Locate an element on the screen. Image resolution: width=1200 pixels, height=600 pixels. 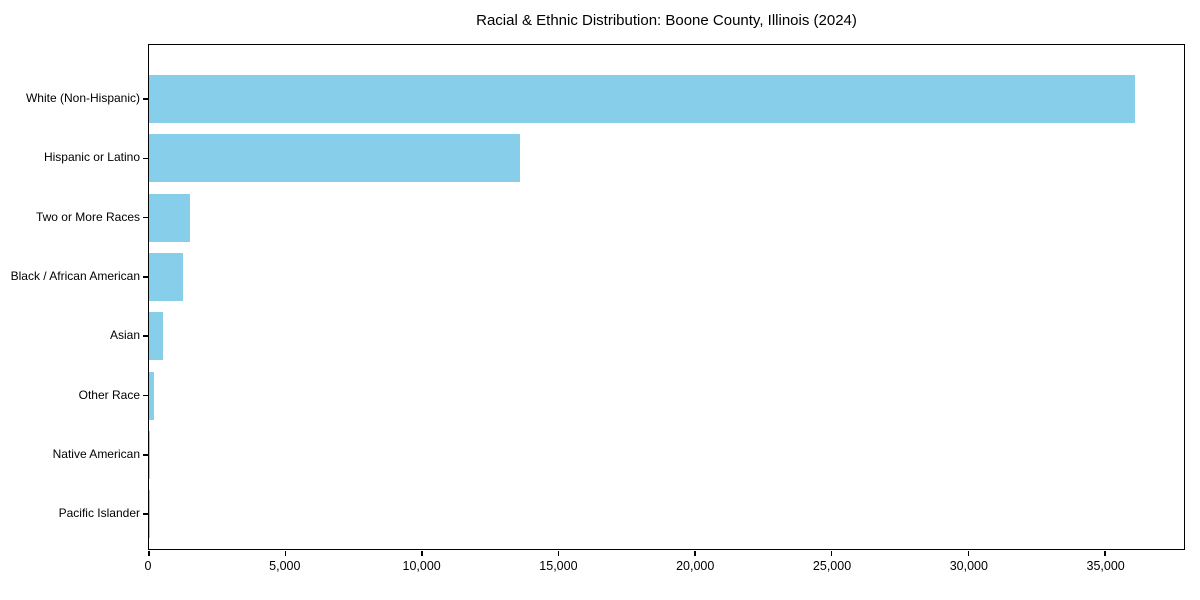
y-axis-label-asian: Asian is located at coordinates (124, 335).